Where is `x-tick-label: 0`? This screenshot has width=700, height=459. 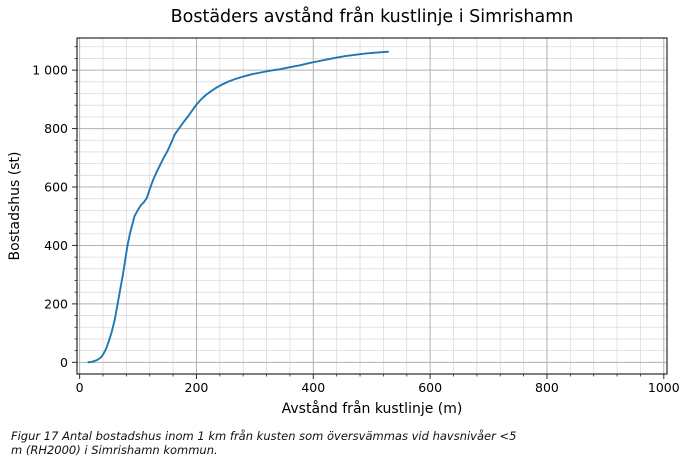
x-tick-label: 0 is located at coordinates (80, 387).